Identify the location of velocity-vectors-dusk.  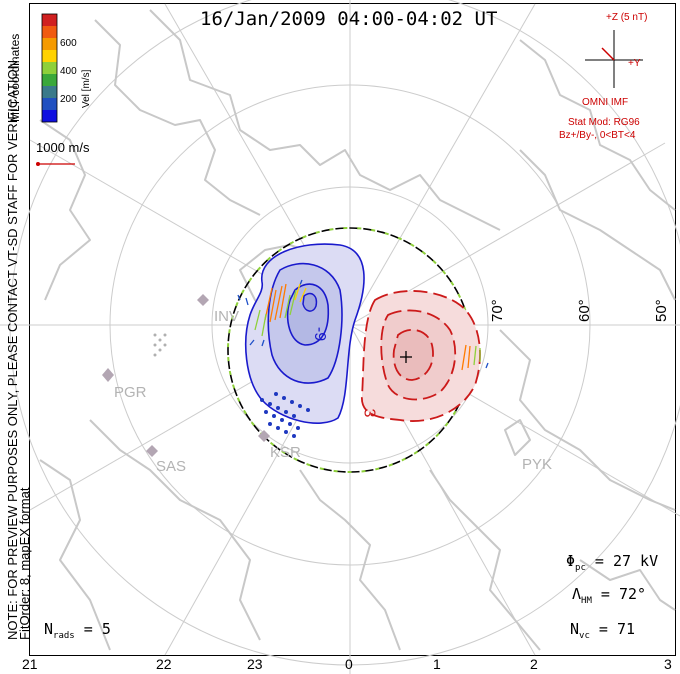
(272, 313).